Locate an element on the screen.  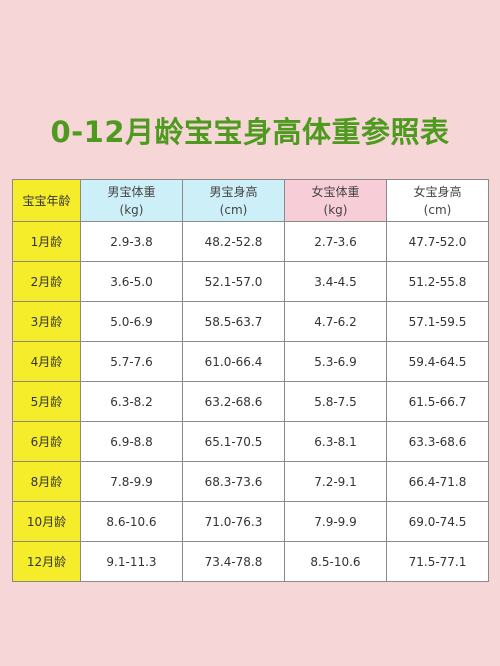
cell-age: 2月龄 is located at coordinates (46, 281).